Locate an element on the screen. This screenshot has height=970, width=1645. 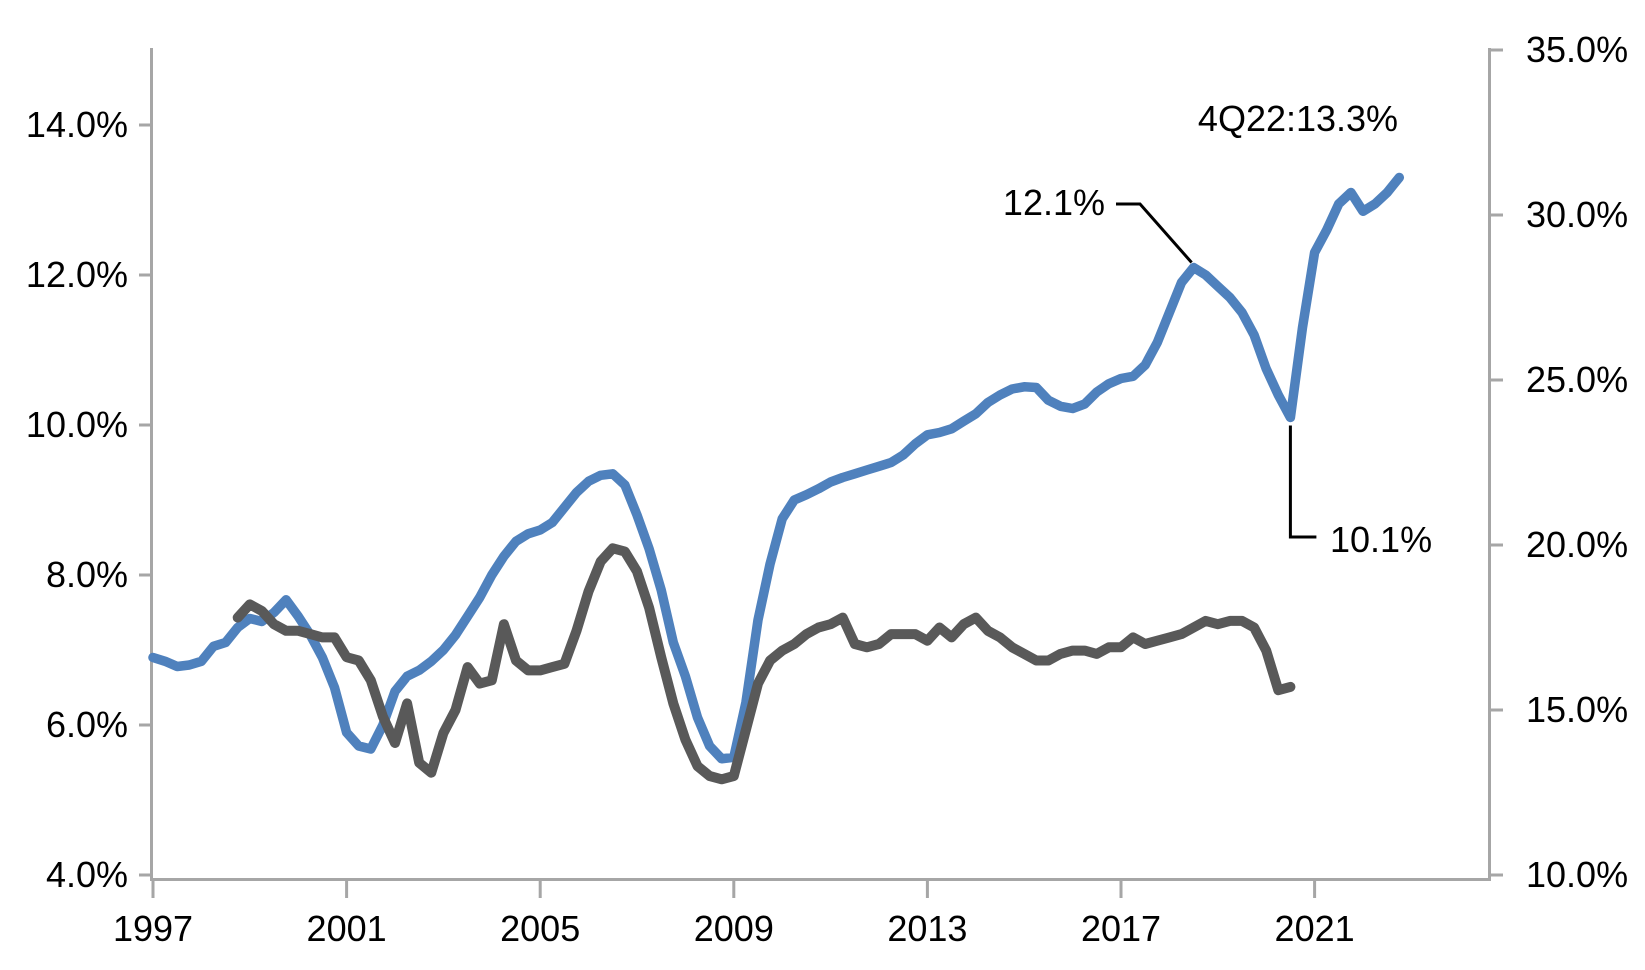
annotation-peak-2018: 12.1% is located at coordinates (1053, 202).